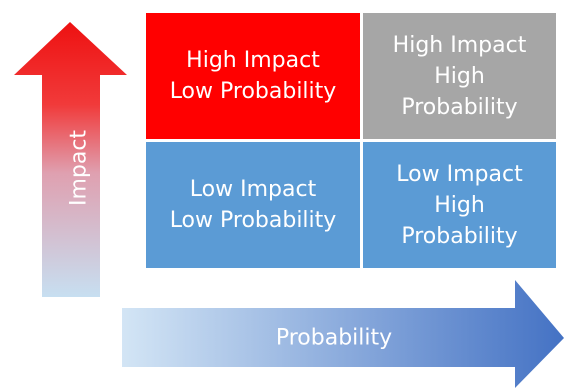 This screenshot has height=390, width=566. I want to click on quadrant-high-impact-high-probability: High Impact High Probability, so click(459, 76).